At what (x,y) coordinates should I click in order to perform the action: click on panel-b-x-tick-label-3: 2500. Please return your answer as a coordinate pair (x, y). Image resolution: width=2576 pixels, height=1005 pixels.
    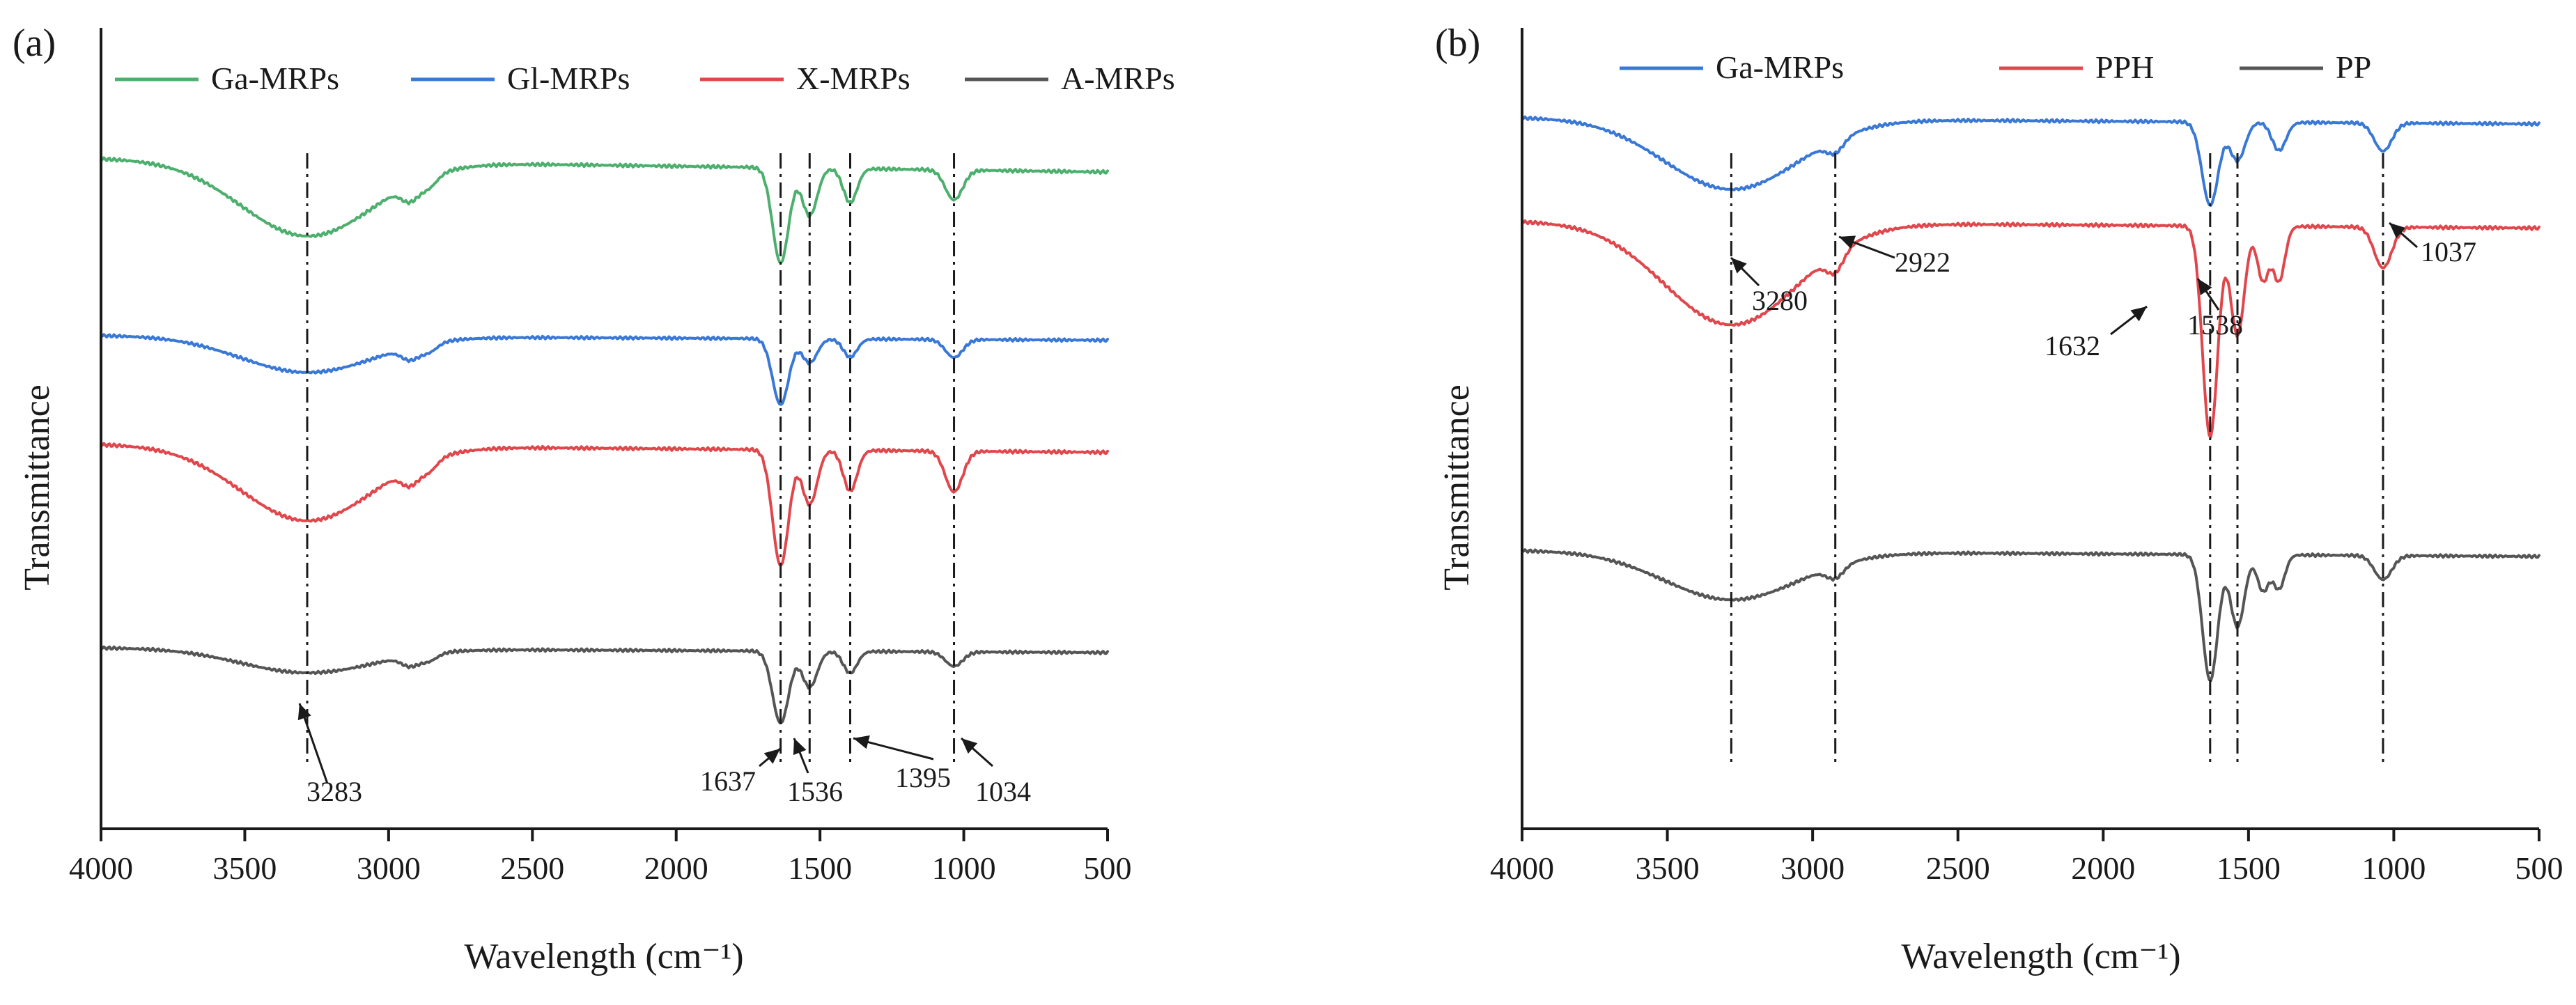
    Looking at the image, I should click on (1958, 868).